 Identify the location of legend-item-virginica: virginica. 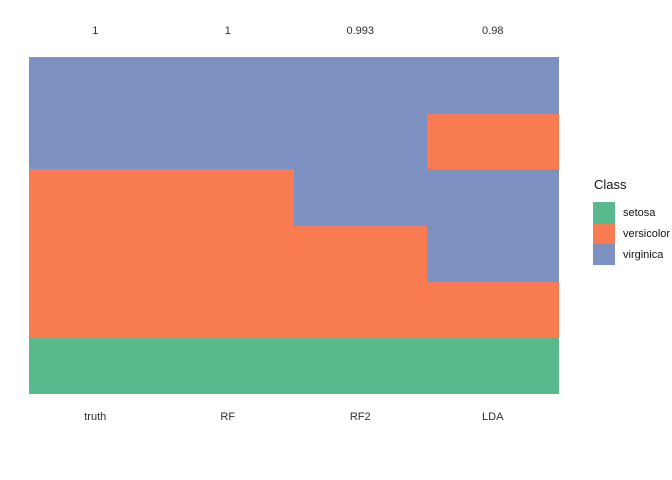
(631, 254).